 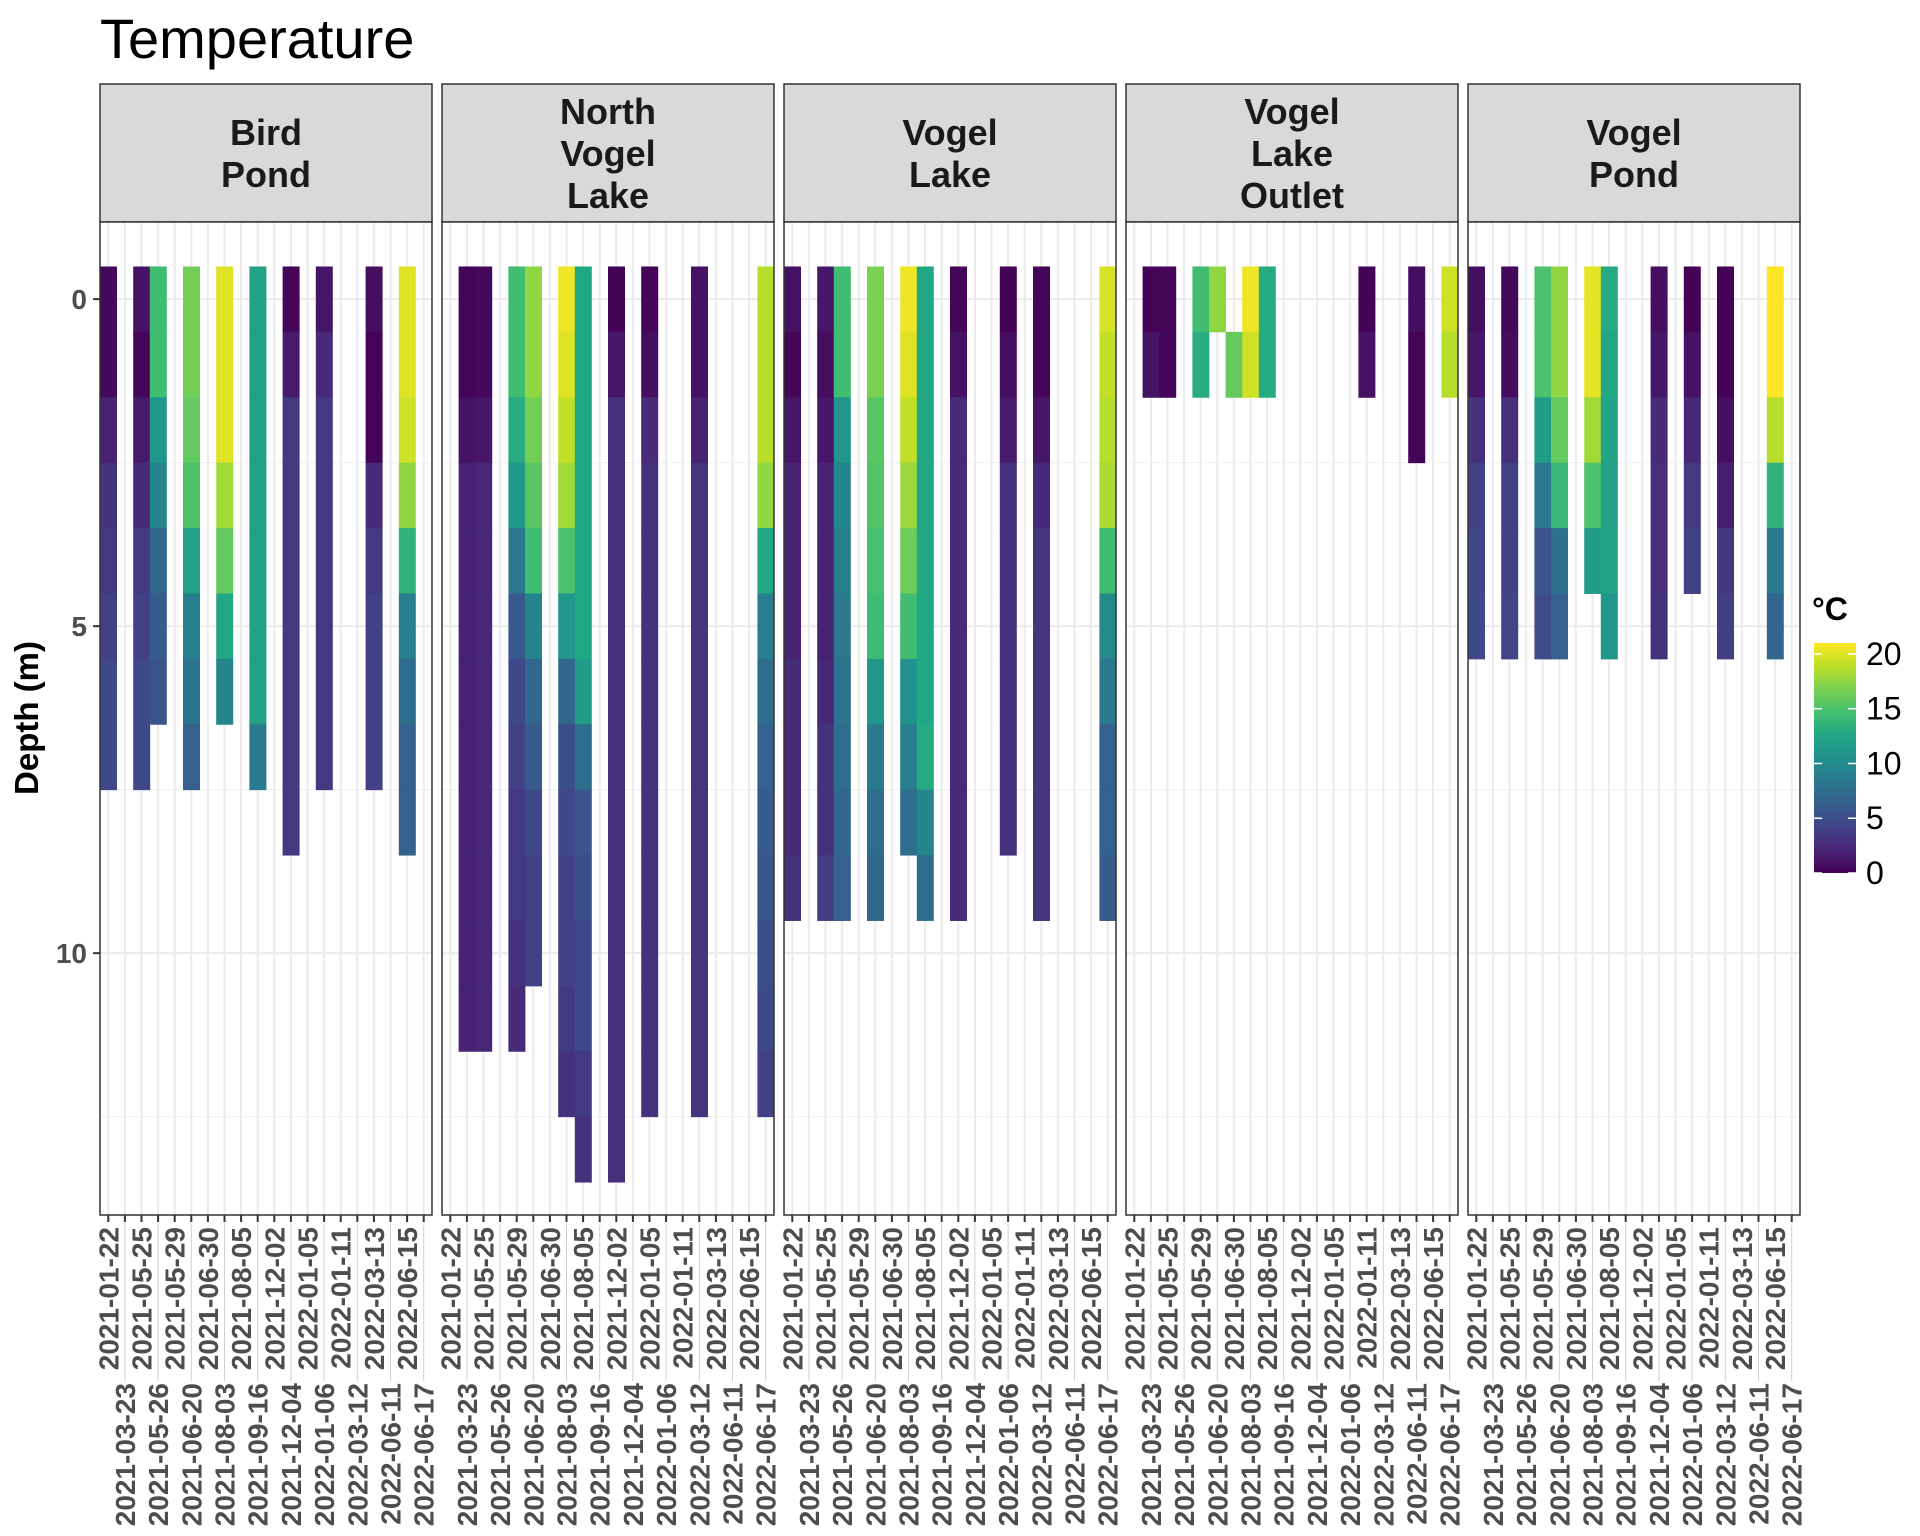 What do you see at coordinates (1884, 654) in the screenshot?
I see `legend-label: 20` at bounding box center [1884, 654].